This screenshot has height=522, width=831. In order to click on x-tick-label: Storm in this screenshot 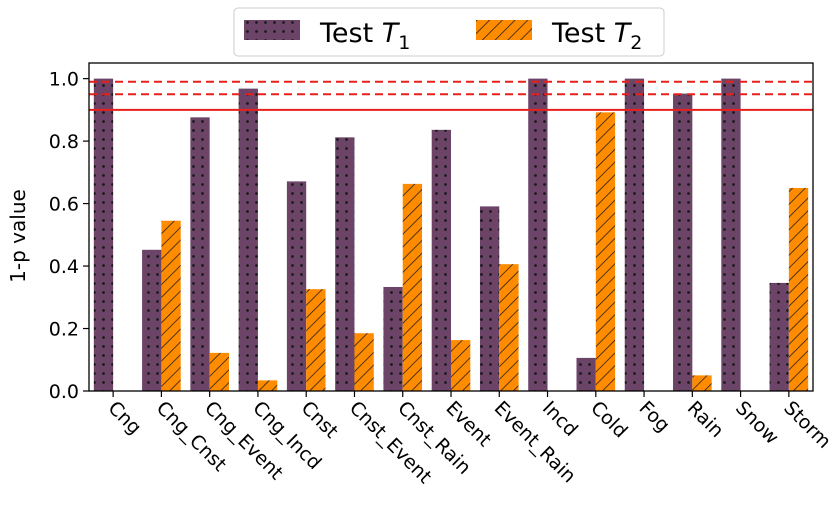, I will do `click(805, 425)`.